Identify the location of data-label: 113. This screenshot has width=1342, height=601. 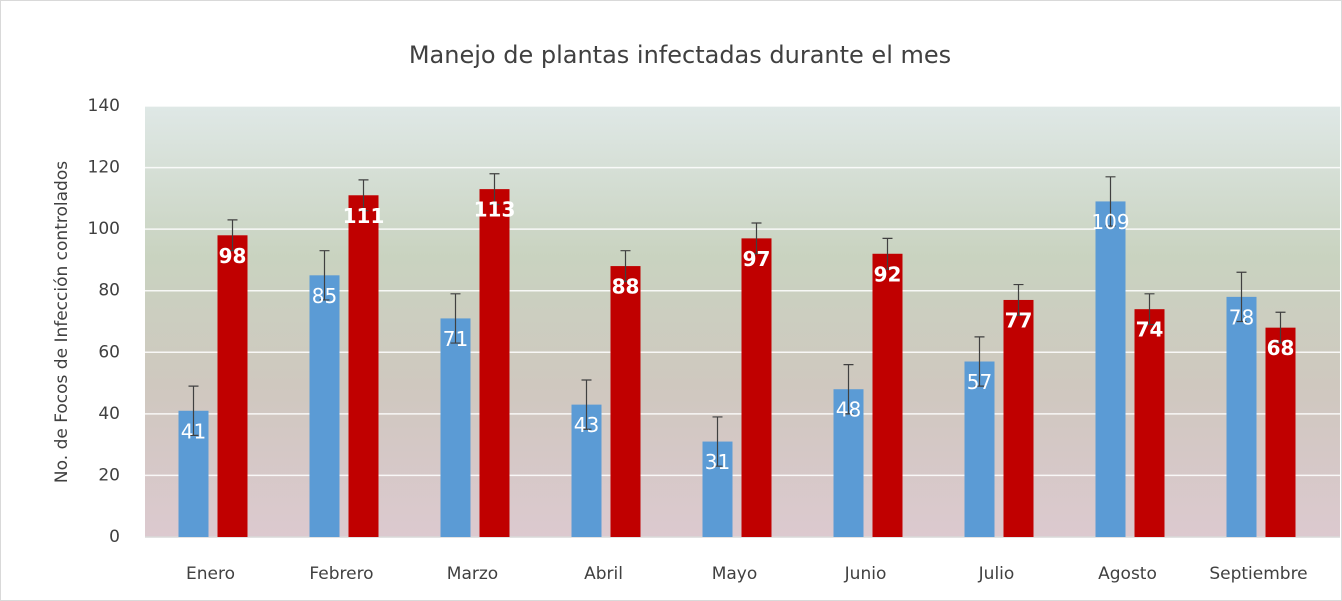
(495, 210).